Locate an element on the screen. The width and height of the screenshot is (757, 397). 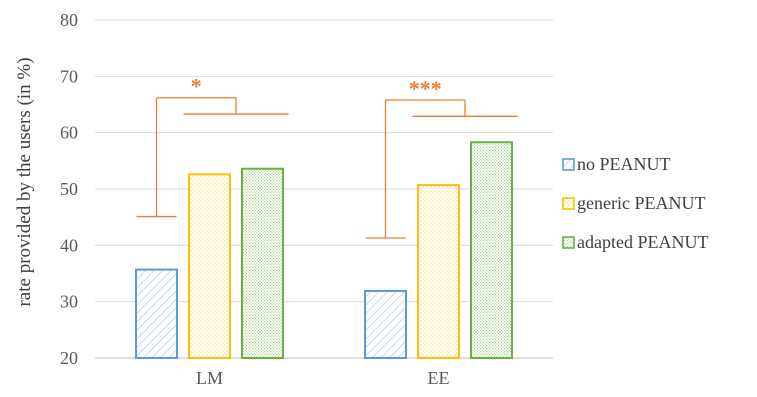
legend-item: generic PEANUT is located at coordinates (633, 203).